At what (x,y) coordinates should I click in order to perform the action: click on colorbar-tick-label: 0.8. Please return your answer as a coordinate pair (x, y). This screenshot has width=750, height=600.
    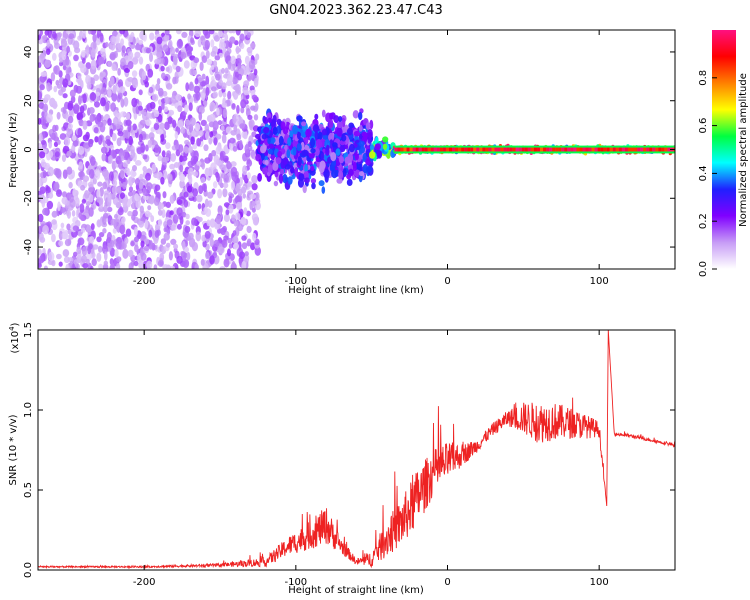
    Looking at the image, I should click on (703, 78).